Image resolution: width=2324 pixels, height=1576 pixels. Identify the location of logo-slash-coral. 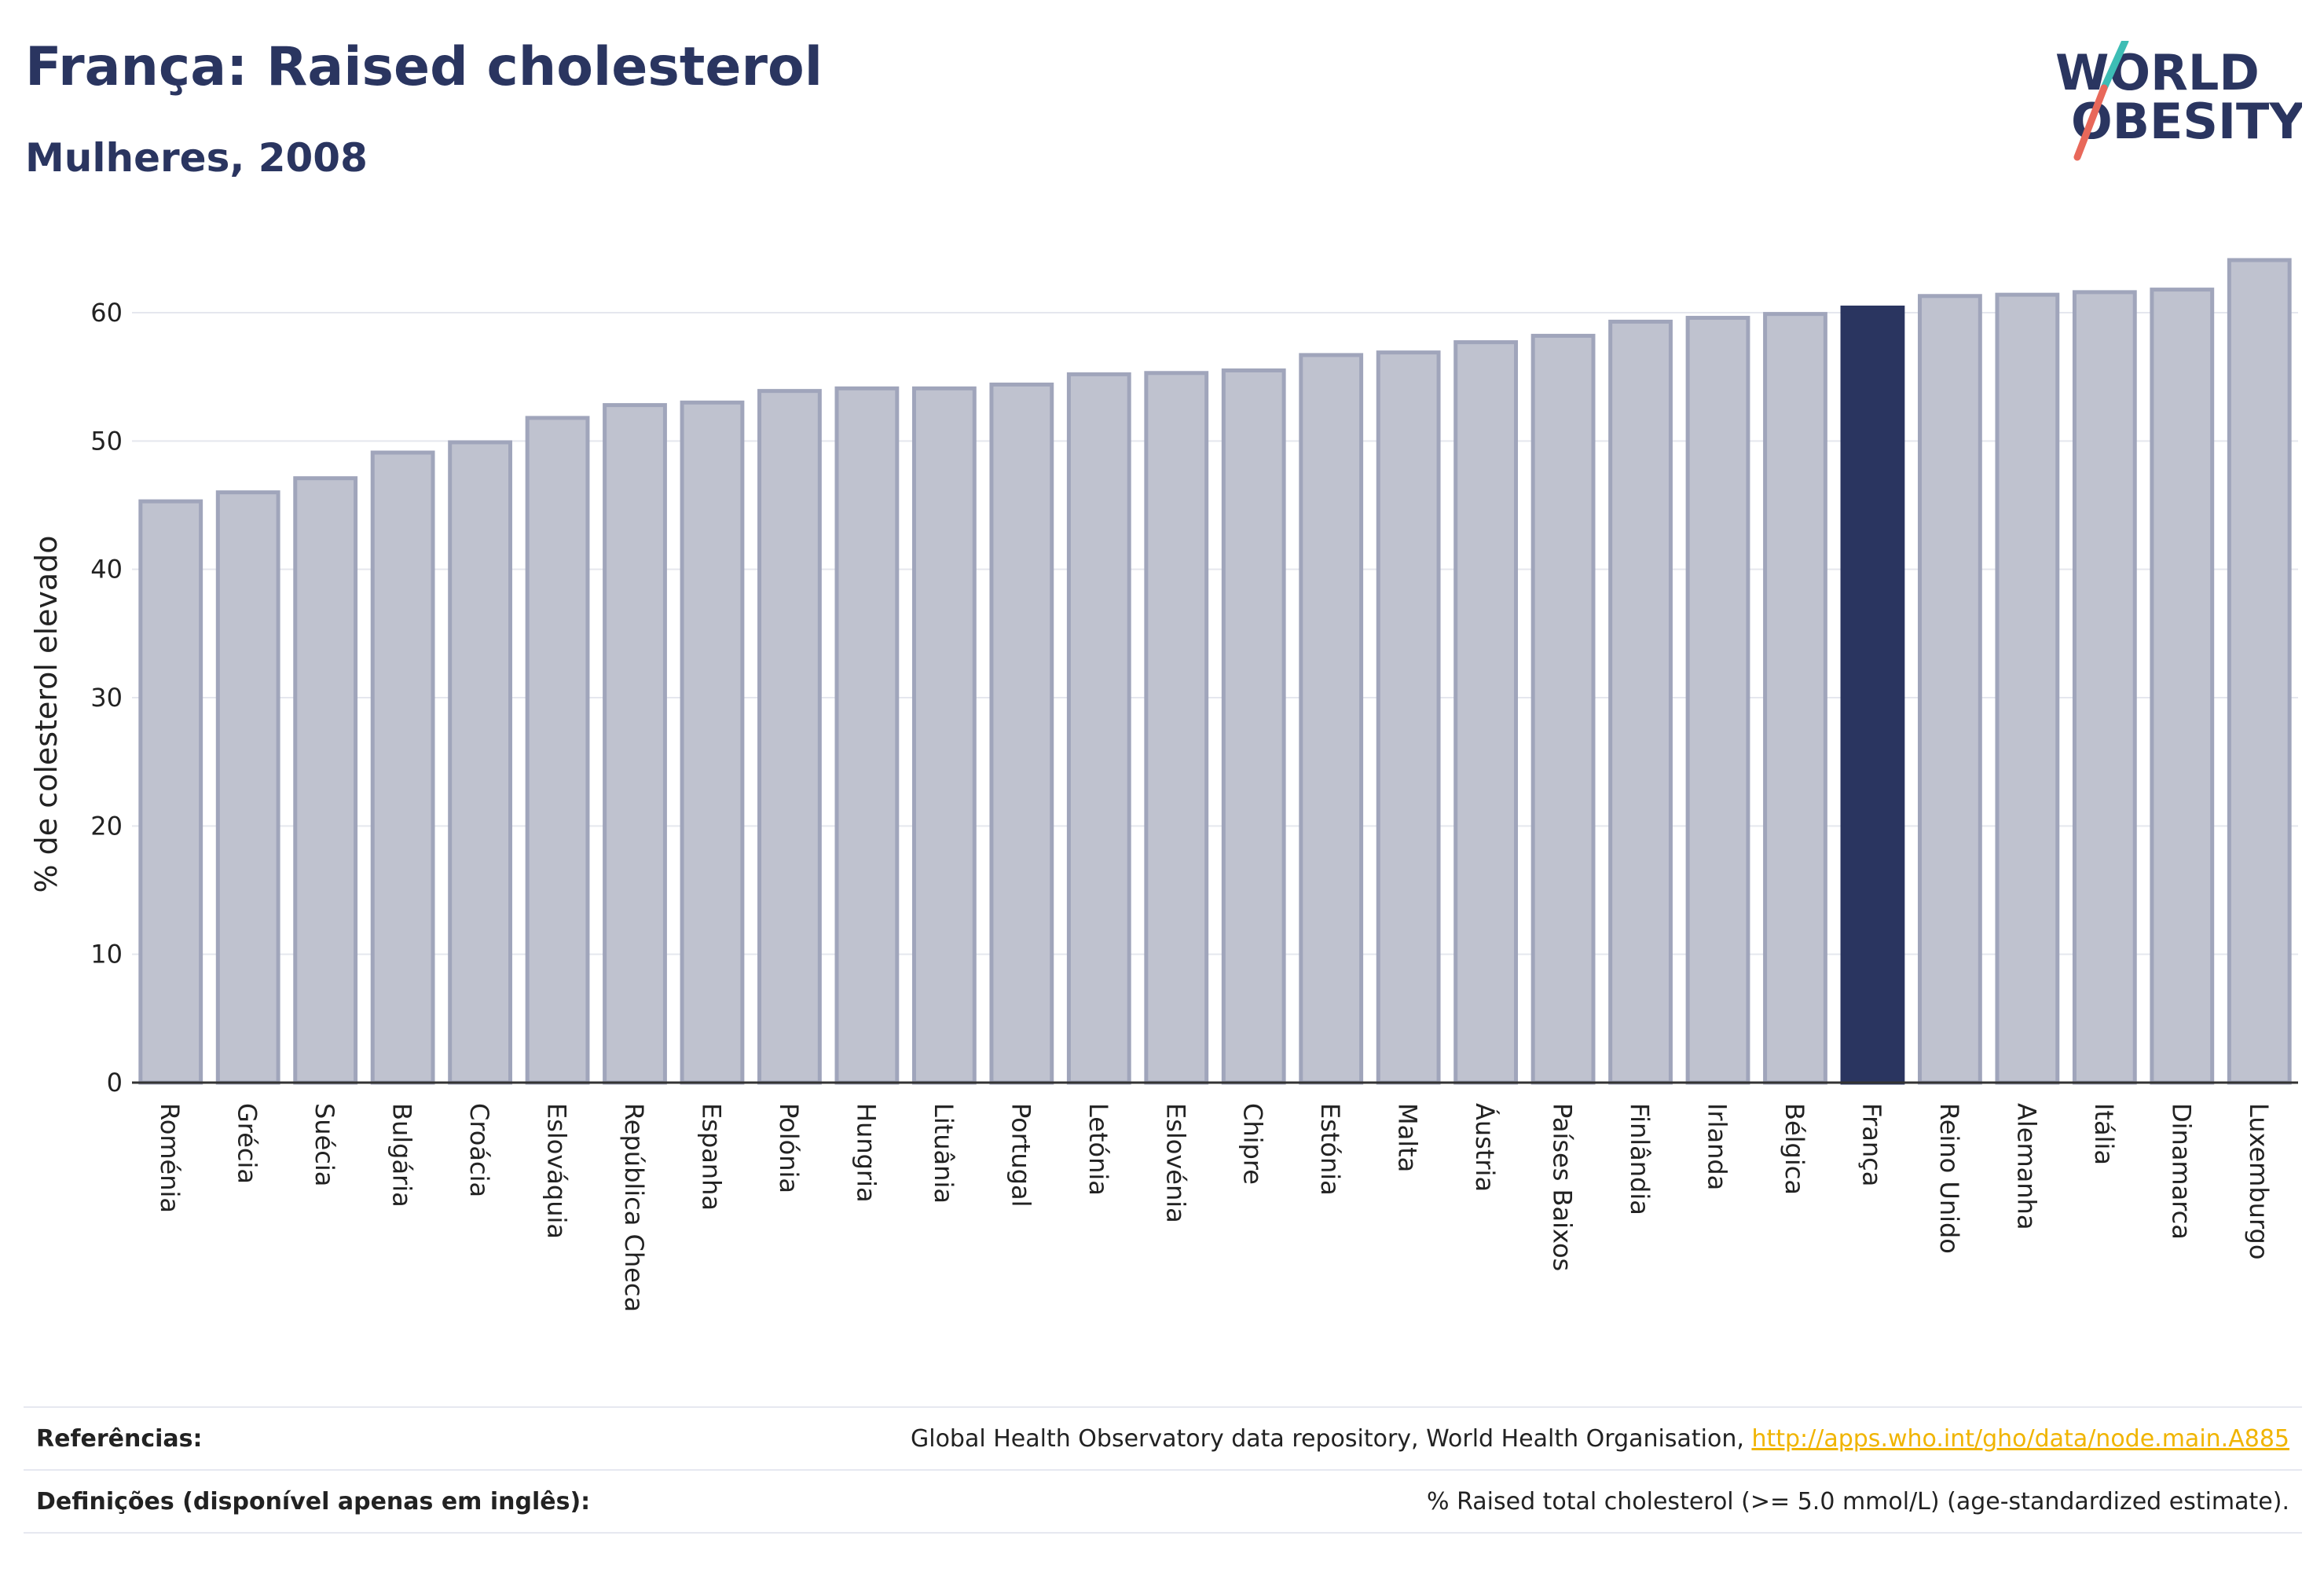
(2090, 122).